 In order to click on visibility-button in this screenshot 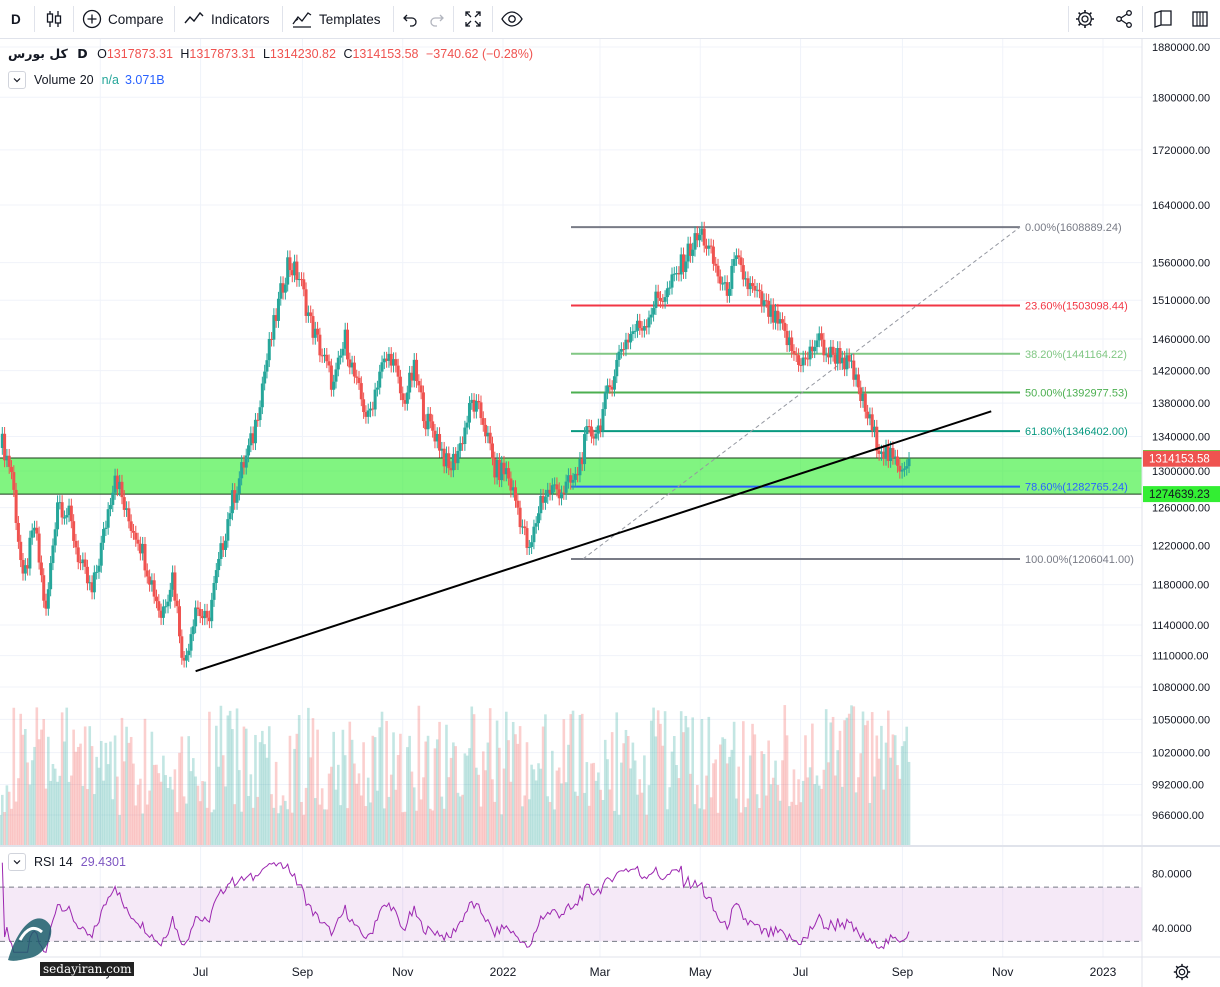, I will do `click(512, 19)`.